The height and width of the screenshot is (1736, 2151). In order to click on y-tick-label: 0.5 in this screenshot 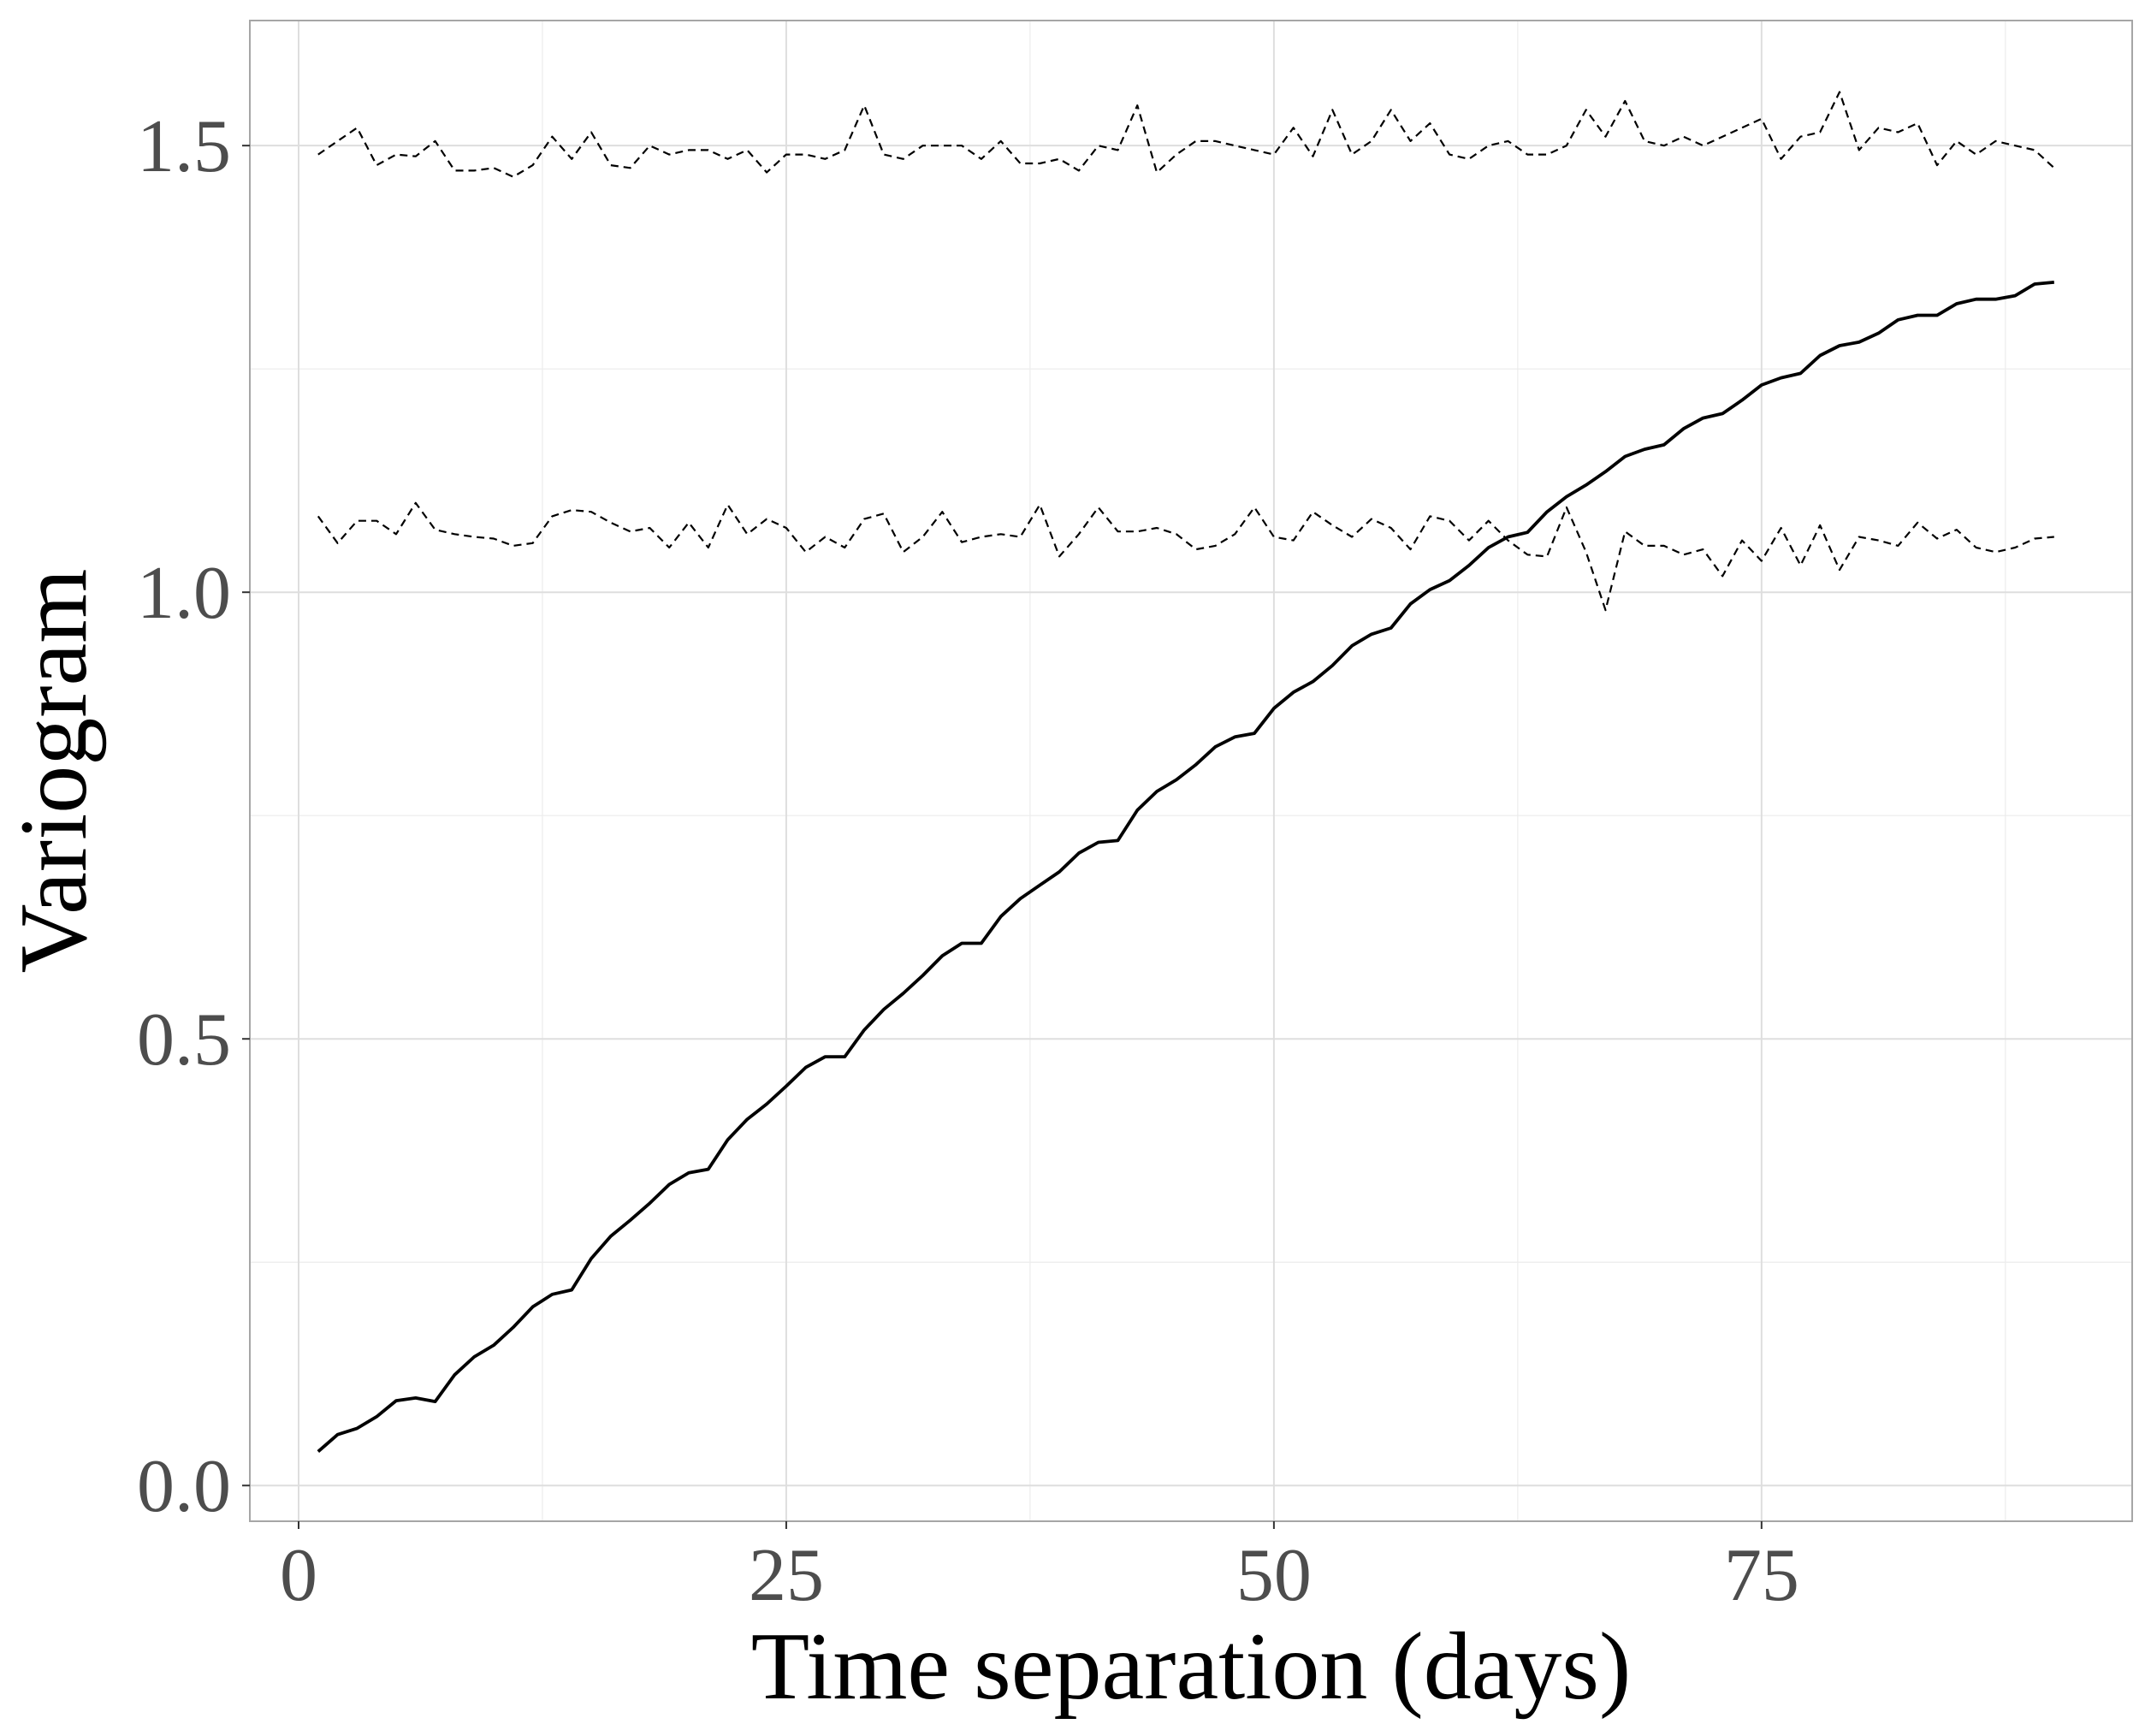, I will do `click(184, 1039)`.